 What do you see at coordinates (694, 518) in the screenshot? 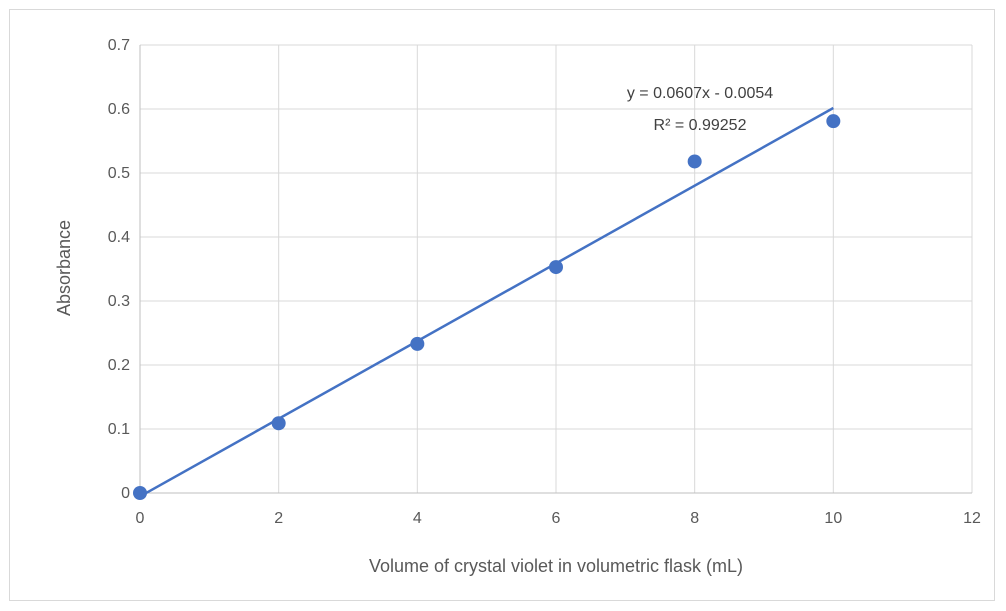
I see `x-tick-label: 8` at bounding box center [694, 518].